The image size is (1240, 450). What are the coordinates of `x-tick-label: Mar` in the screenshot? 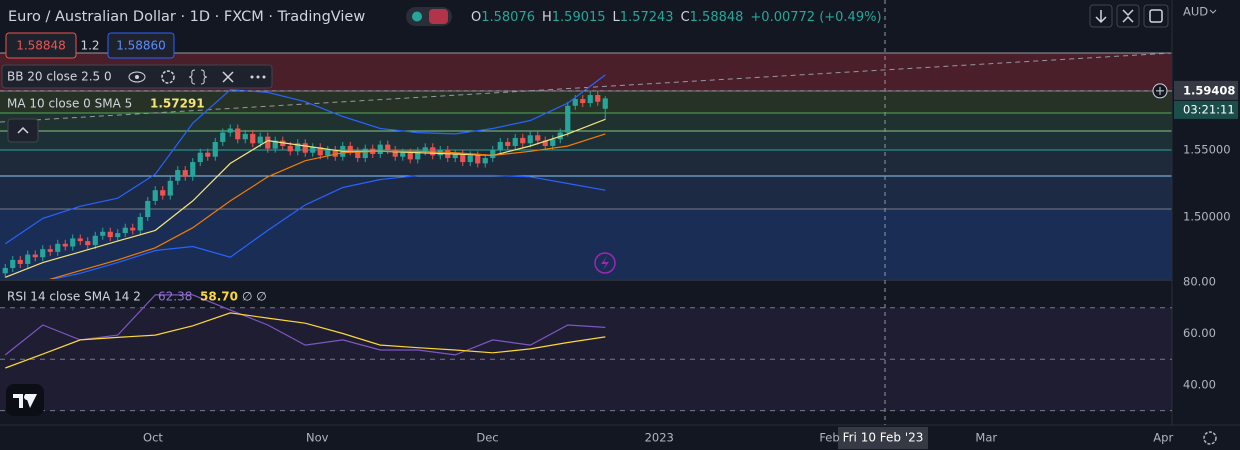 It's located at (986, 438).